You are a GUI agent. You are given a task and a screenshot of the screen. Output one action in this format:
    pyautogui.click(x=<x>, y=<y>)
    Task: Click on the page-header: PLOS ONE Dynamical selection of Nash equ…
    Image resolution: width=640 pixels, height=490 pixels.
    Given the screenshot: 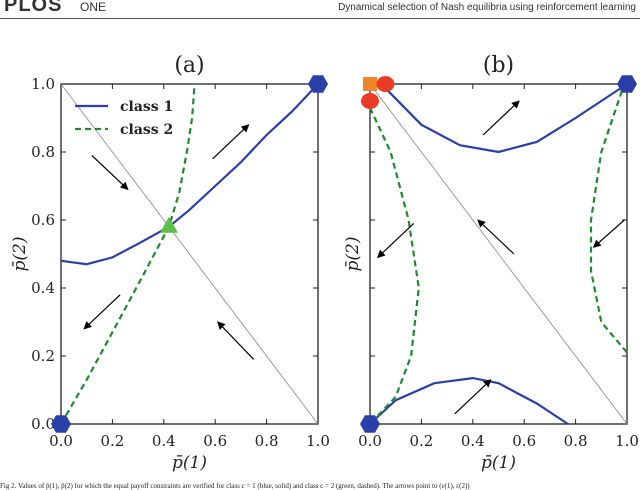 What is the action you would take?
    pyautogui.click(x=320, y=9)
    